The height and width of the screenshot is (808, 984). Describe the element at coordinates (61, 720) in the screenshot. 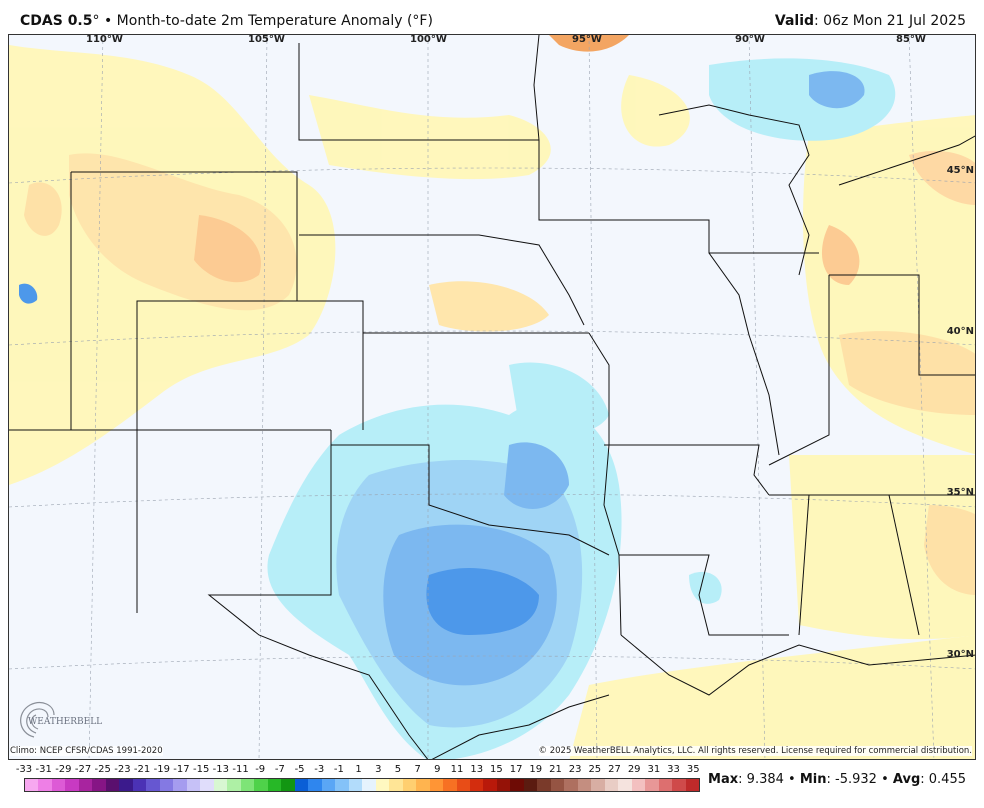

I see `weatherbell-logo: WEATHERBELL` at that location.